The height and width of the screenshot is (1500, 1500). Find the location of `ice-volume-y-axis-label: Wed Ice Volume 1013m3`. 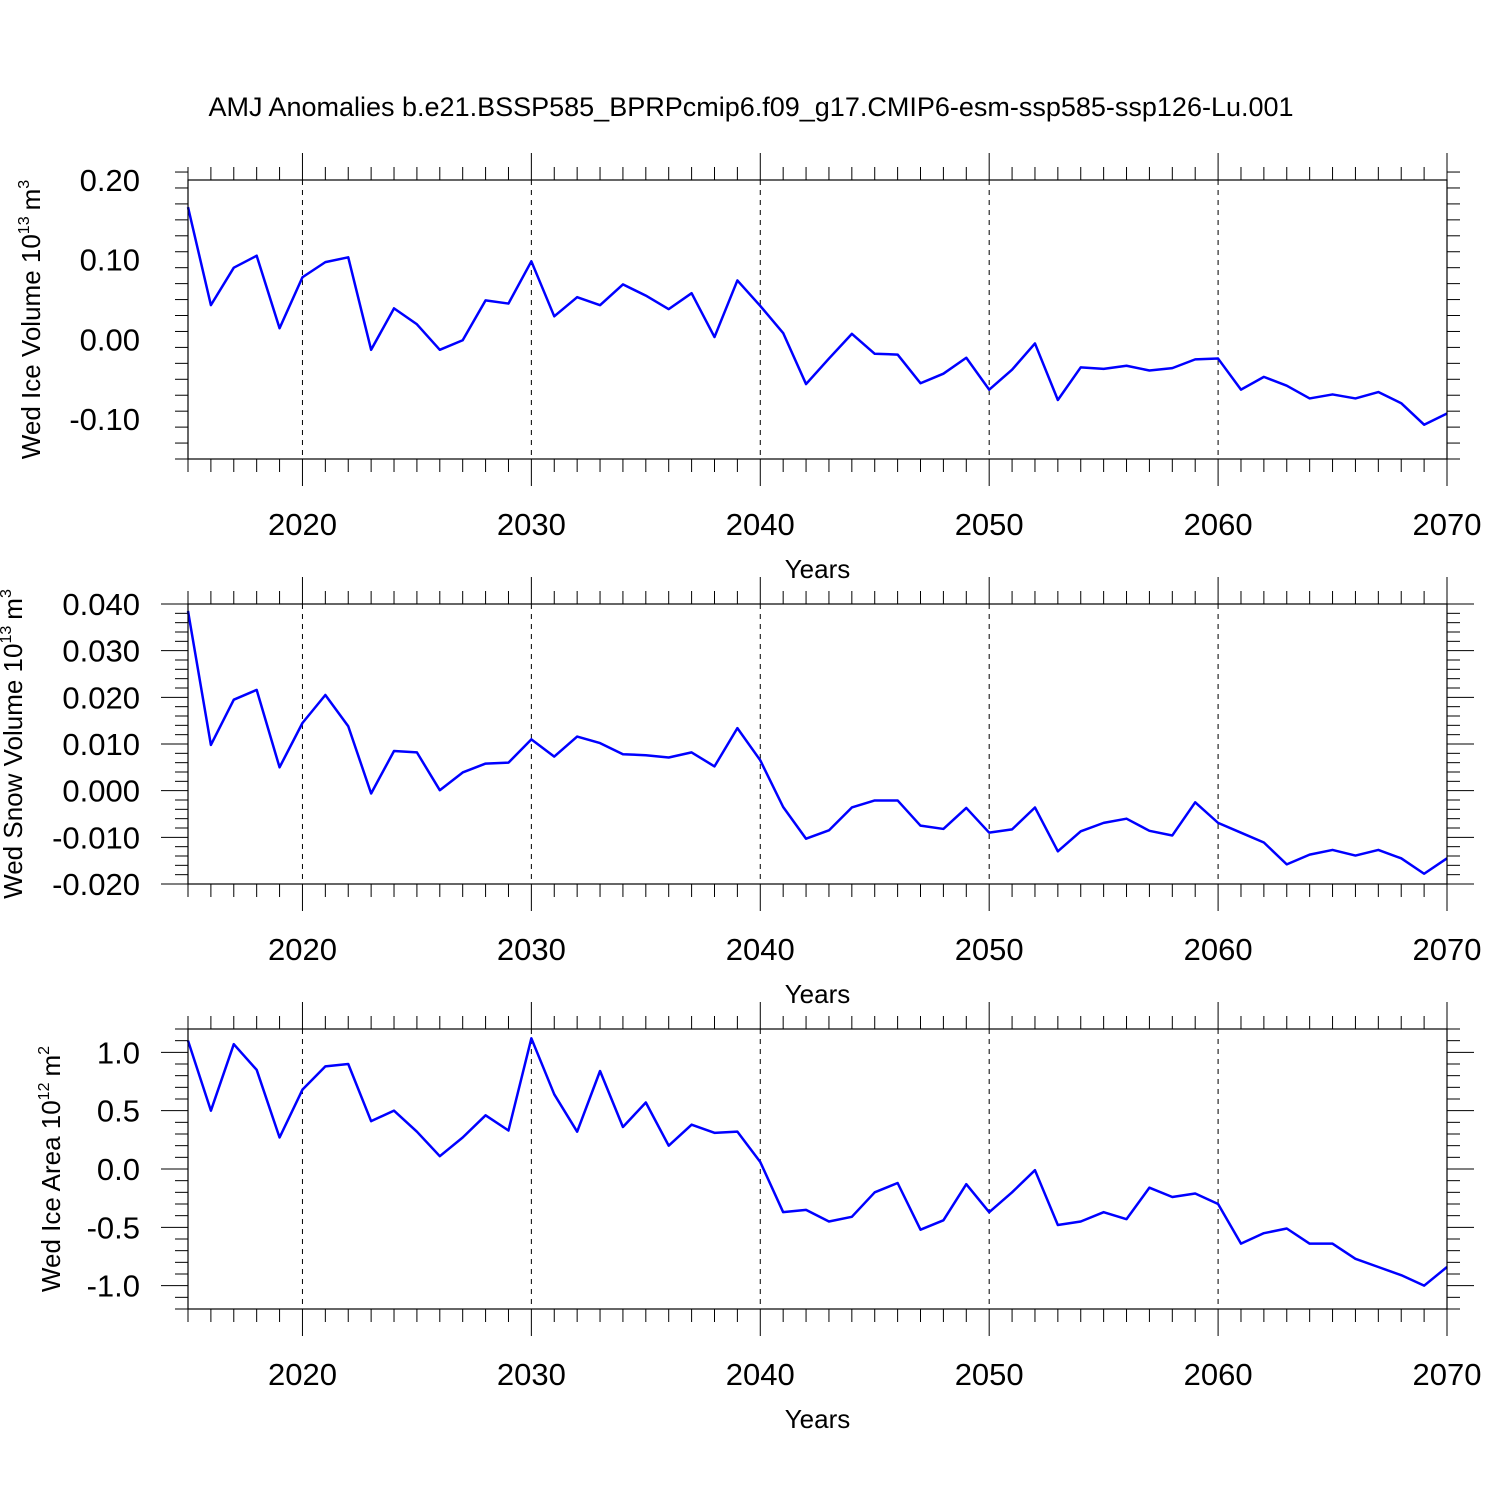

ice-volume-y-axis-label: Wed Ice Volume 1013m3 is located at coordinates (31, 319).